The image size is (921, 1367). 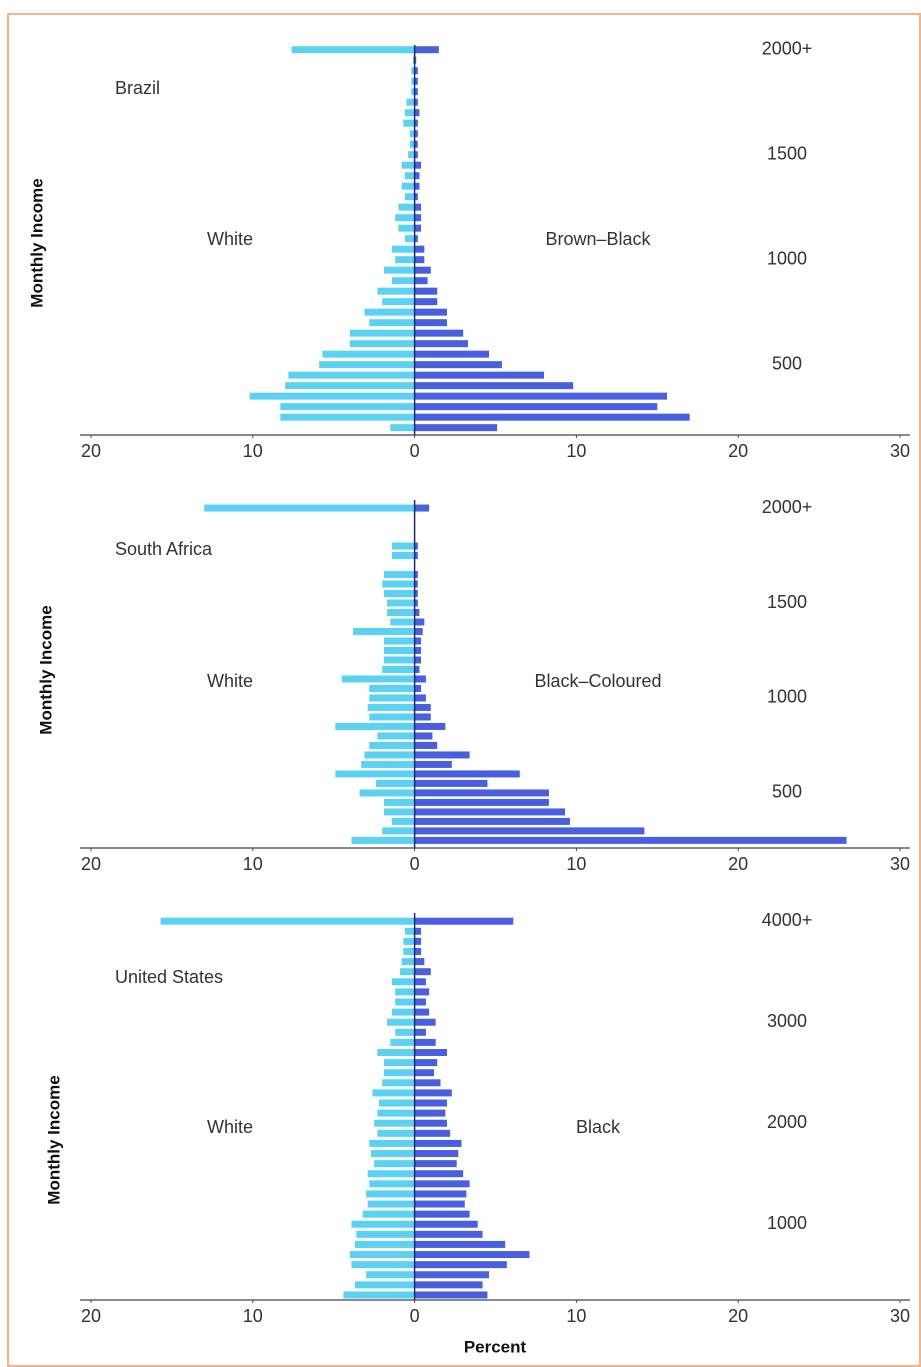 What do you see at coordinates (597, 681) in the screenshot?
I see `series-label: Black–Coloured` at bounding box center [597, 681].